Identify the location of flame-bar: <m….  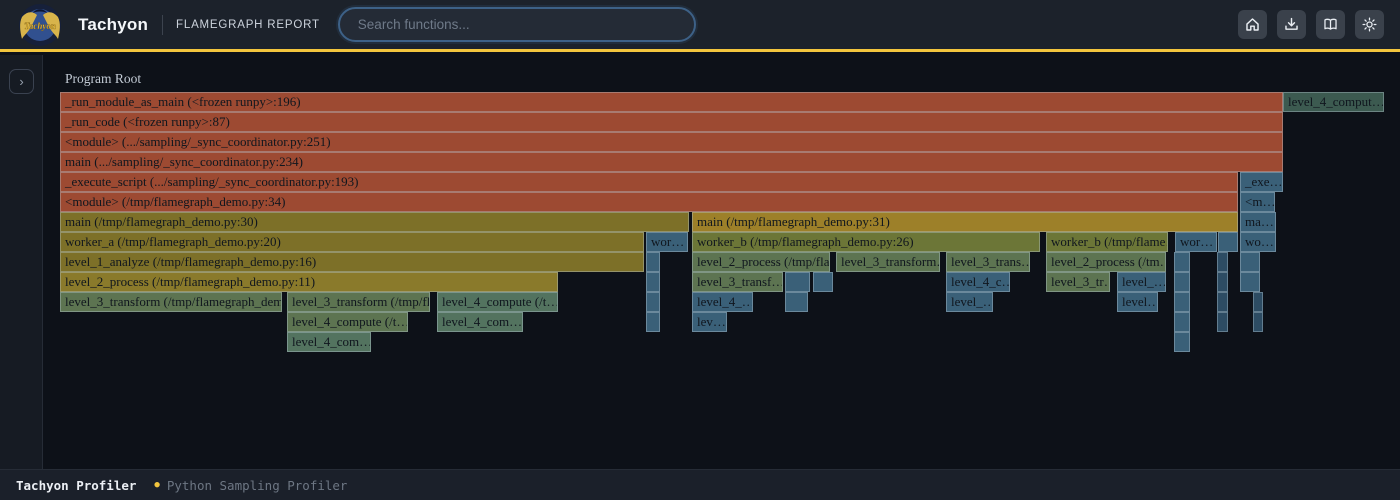
(1257, 202).